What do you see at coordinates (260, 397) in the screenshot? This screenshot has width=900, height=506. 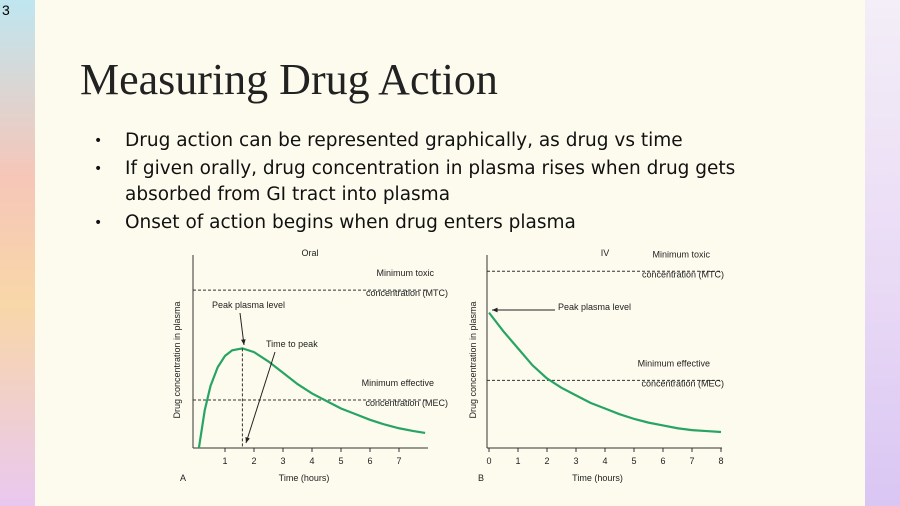 I see `arrow` at bounding box center [260, 397].